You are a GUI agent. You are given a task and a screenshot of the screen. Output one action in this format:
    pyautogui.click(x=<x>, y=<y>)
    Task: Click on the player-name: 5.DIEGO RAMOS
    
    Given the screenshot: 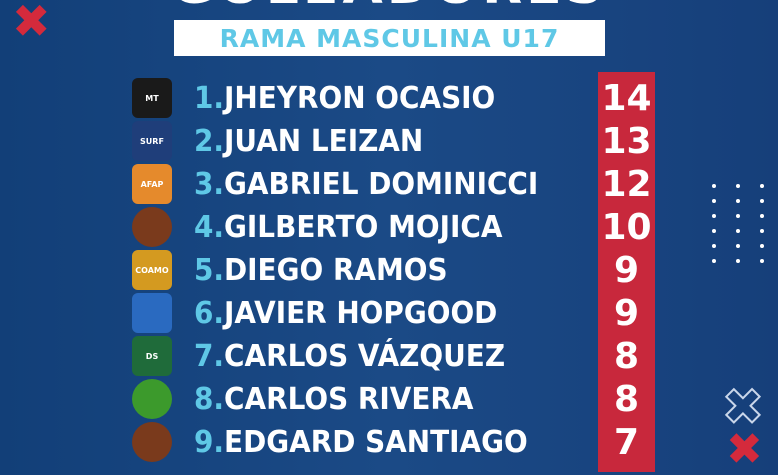 What is the action you would take?
    pyautogui.click(x=321, y=271)
    